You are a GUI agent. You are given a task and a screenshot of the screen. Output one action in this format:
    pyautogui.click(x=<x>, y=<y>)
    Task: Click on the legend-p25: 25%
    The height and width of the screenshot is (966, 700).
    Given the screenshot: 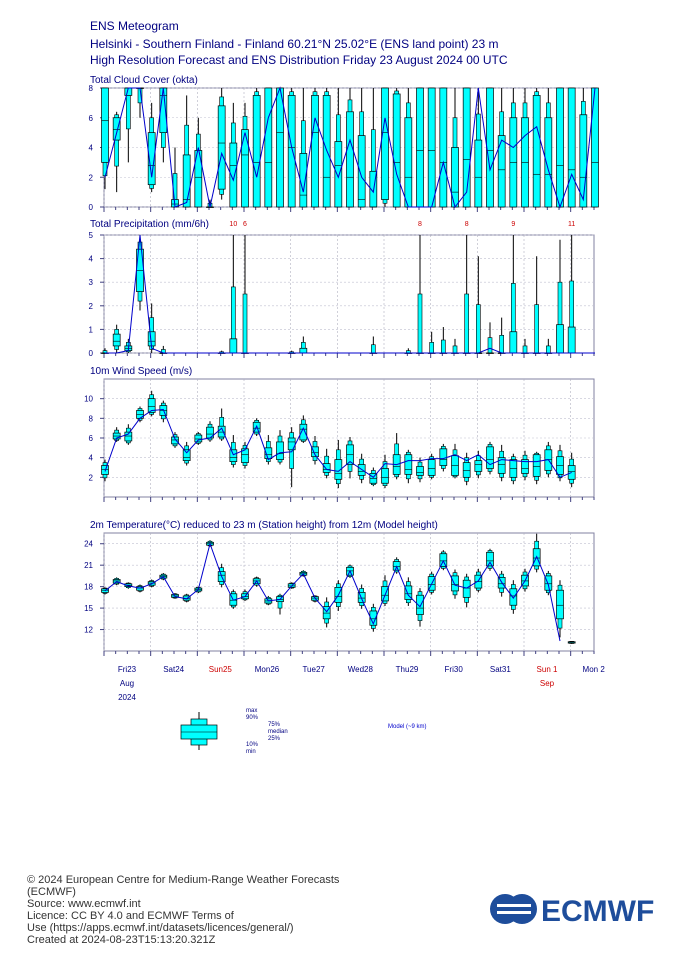 What is the action you would take?
    pyautogui.click(x=274, y=739)
    